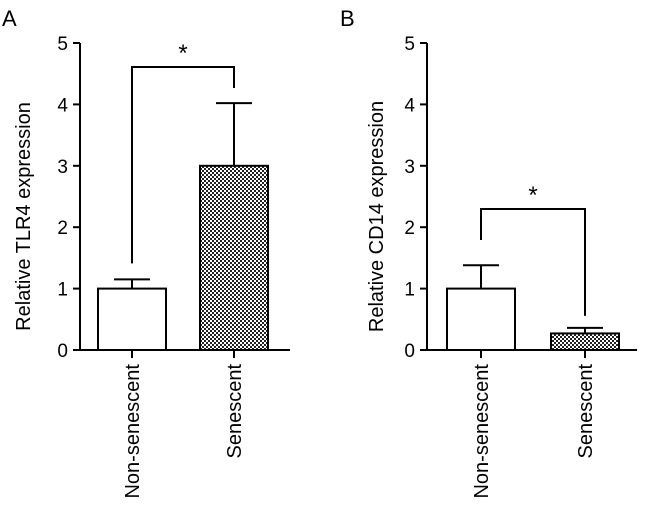 The width and height of the screenshot is (646, 530). I want to click on y-axis-title: Relative CD14 expression, so click(377, 216).